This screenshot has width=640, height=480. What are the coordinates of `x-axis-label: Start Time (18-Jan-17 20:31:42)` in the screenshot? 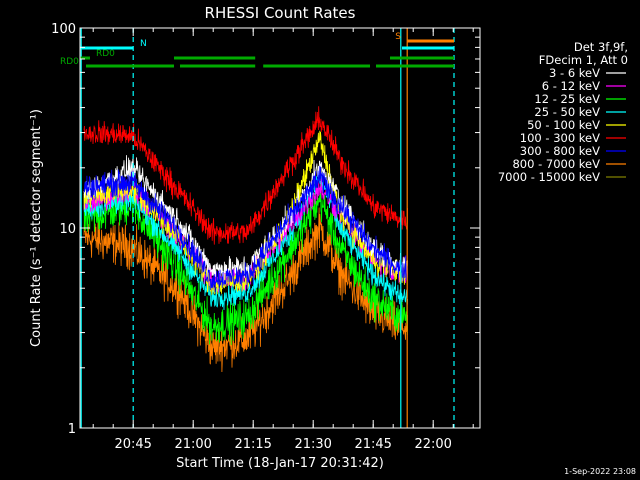 It's located at (280, 463).